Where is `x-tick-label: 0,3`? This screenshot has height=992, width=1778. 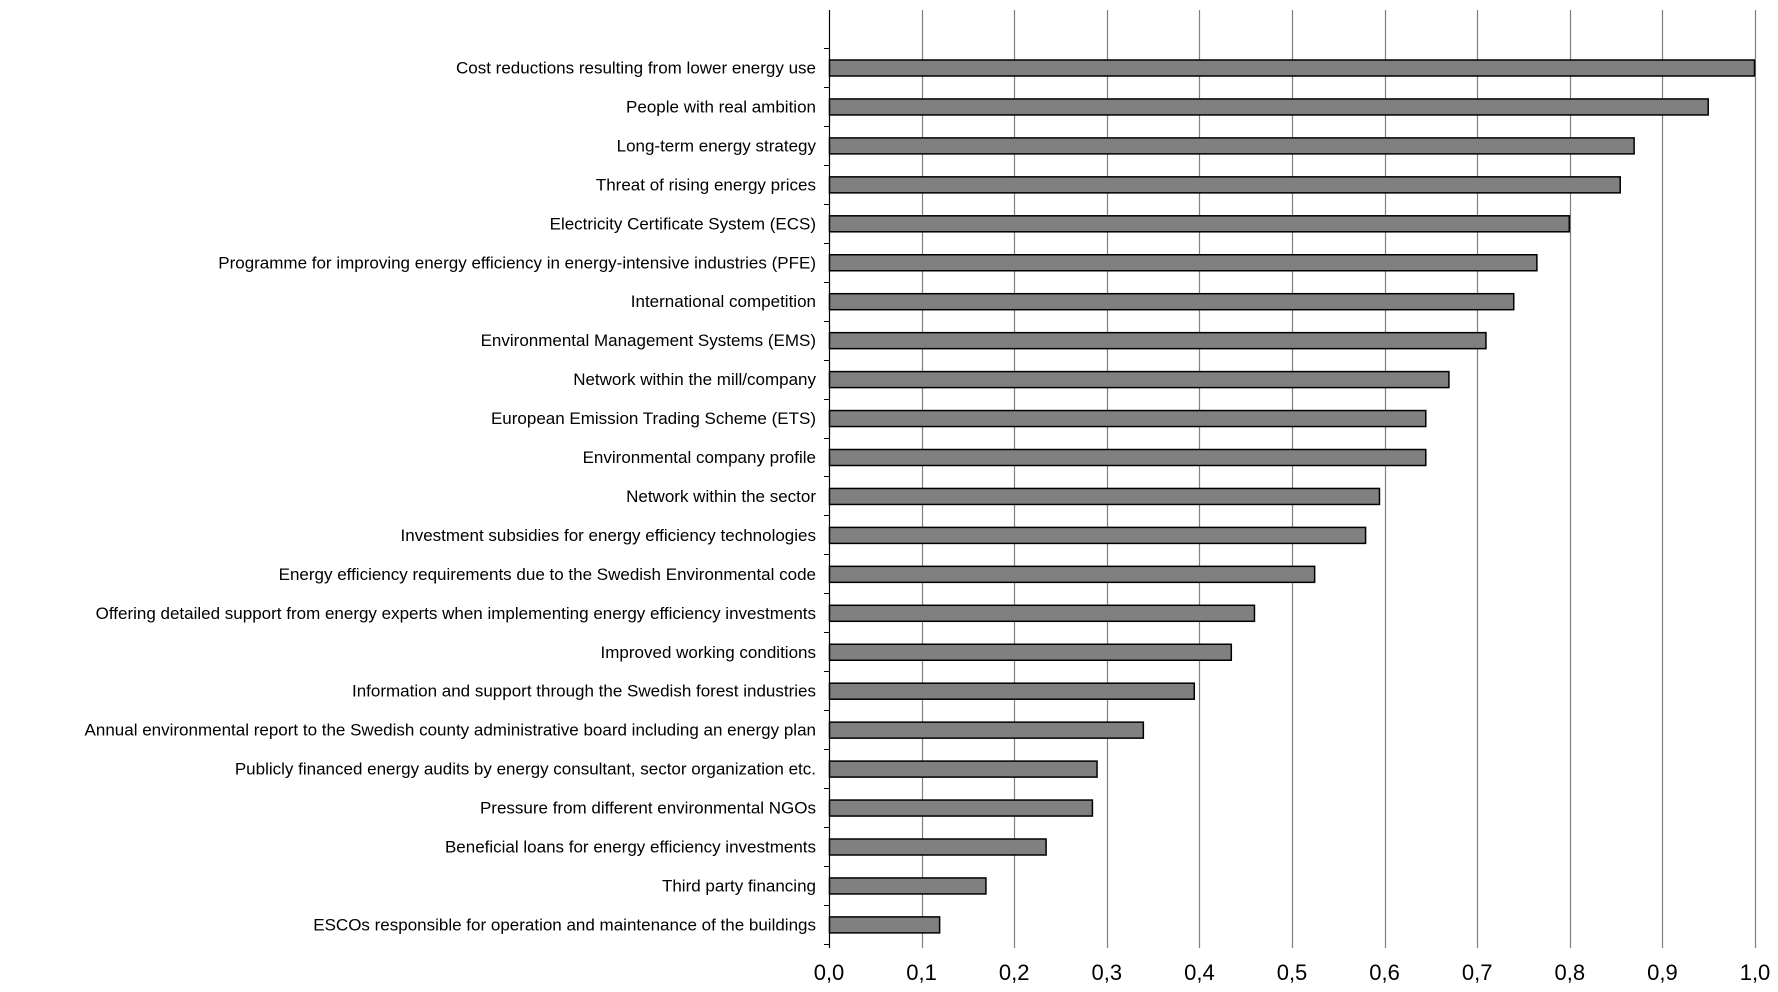 x-tick-label: 0,3 is located at coordinates (1107, 972).